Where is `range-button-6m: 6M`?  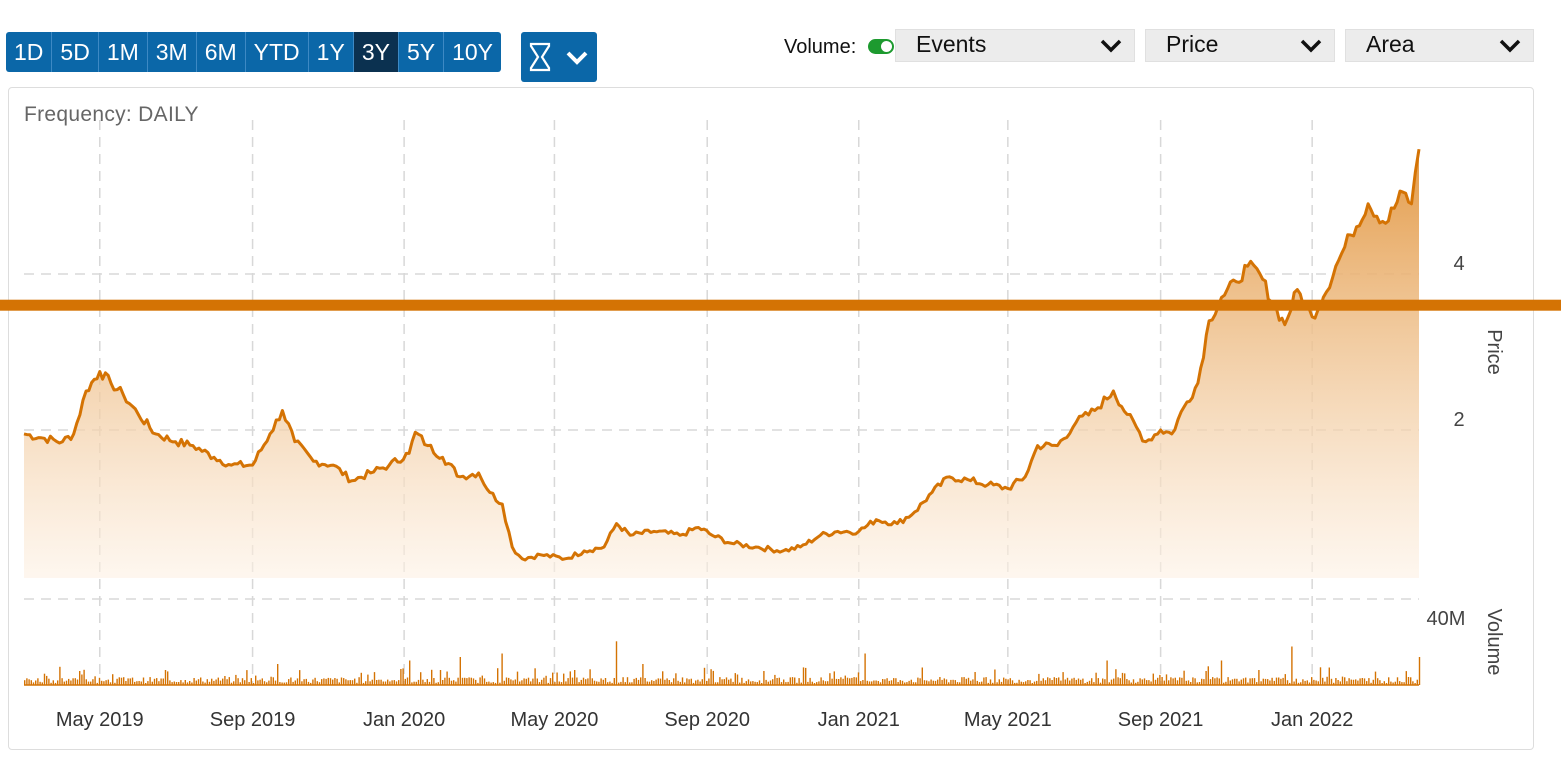 range-button-6m: 6M is located at coordinates (221, 52).